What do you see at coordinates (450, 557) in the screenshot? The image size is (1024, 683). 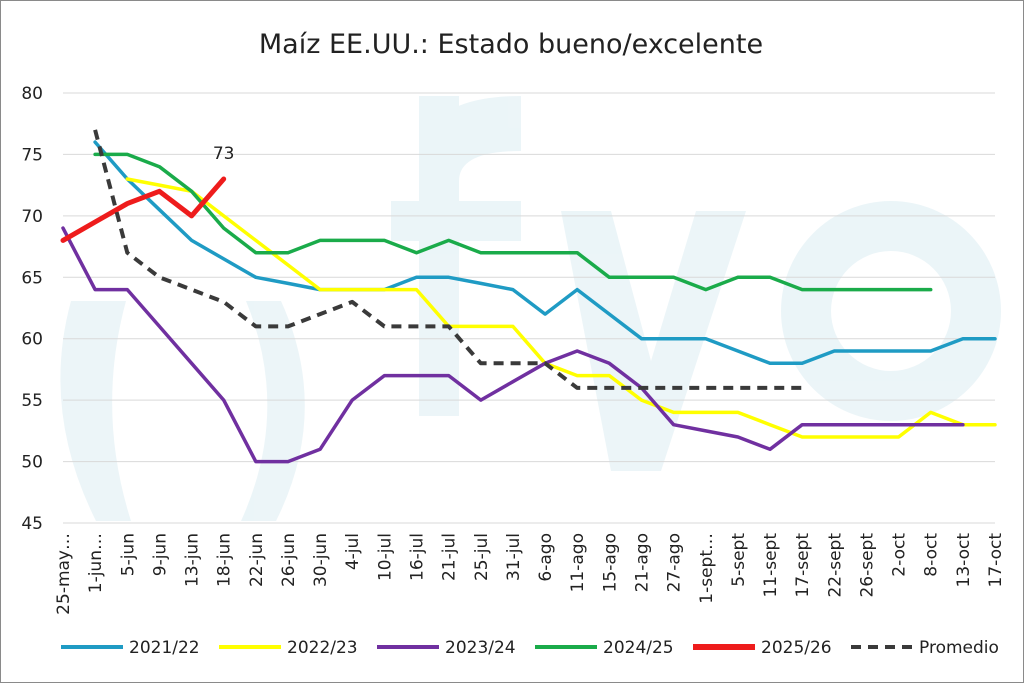 I see `x-tick-label: 21-jul` at bounding box center [450, 557].